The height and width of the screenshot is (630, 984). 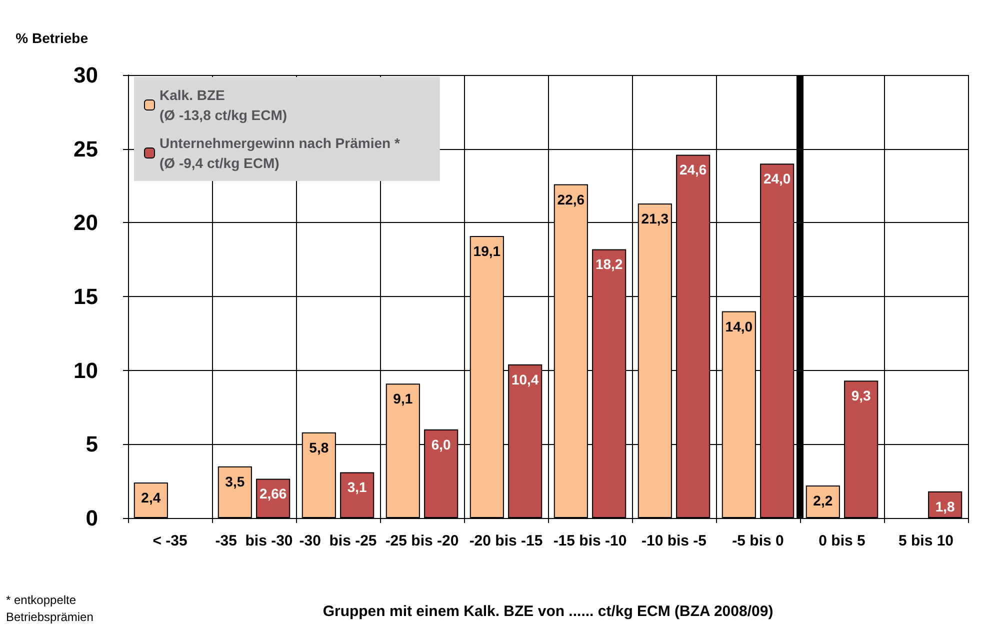 I want to click on data-label: 3,5, so click(x=235, y=481).